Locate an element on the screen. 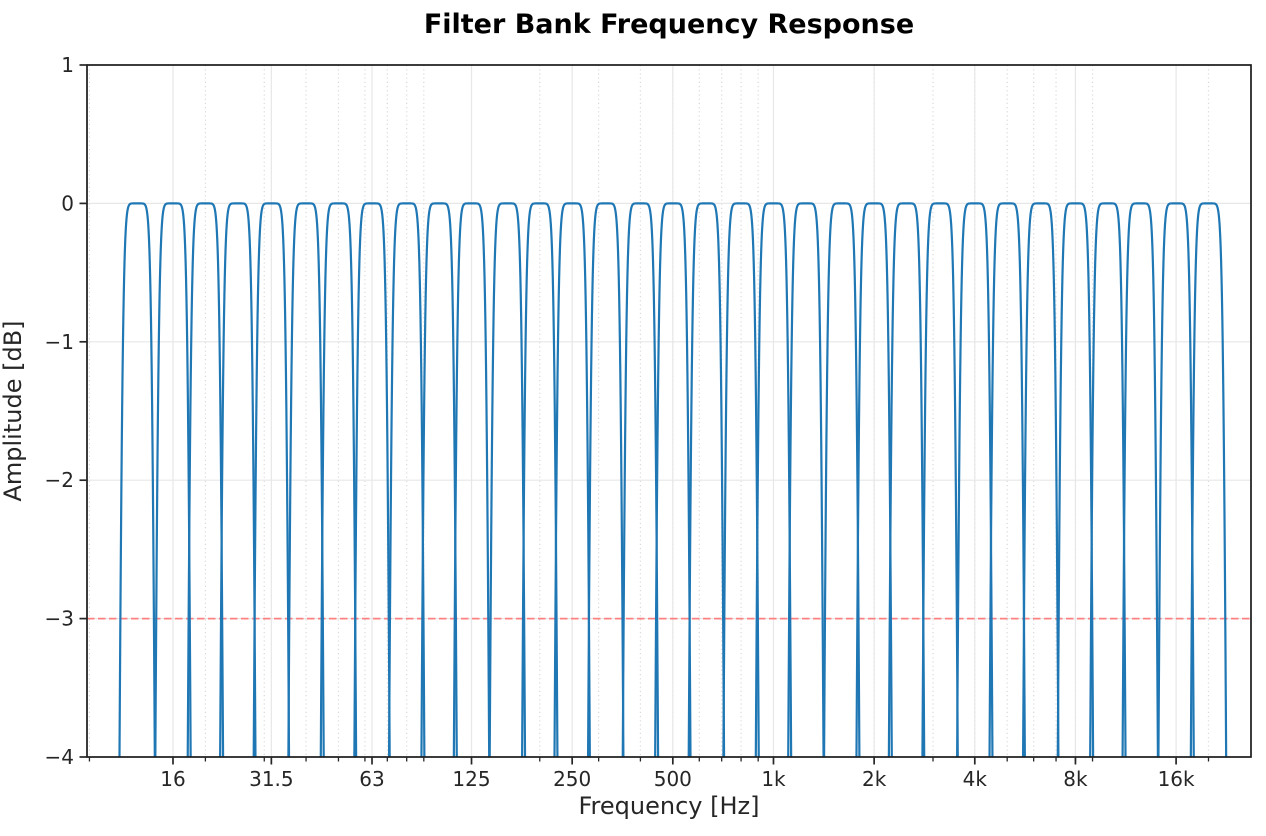  x-axis-label: Frequency [Hz] is located at coordinates (669, 806).